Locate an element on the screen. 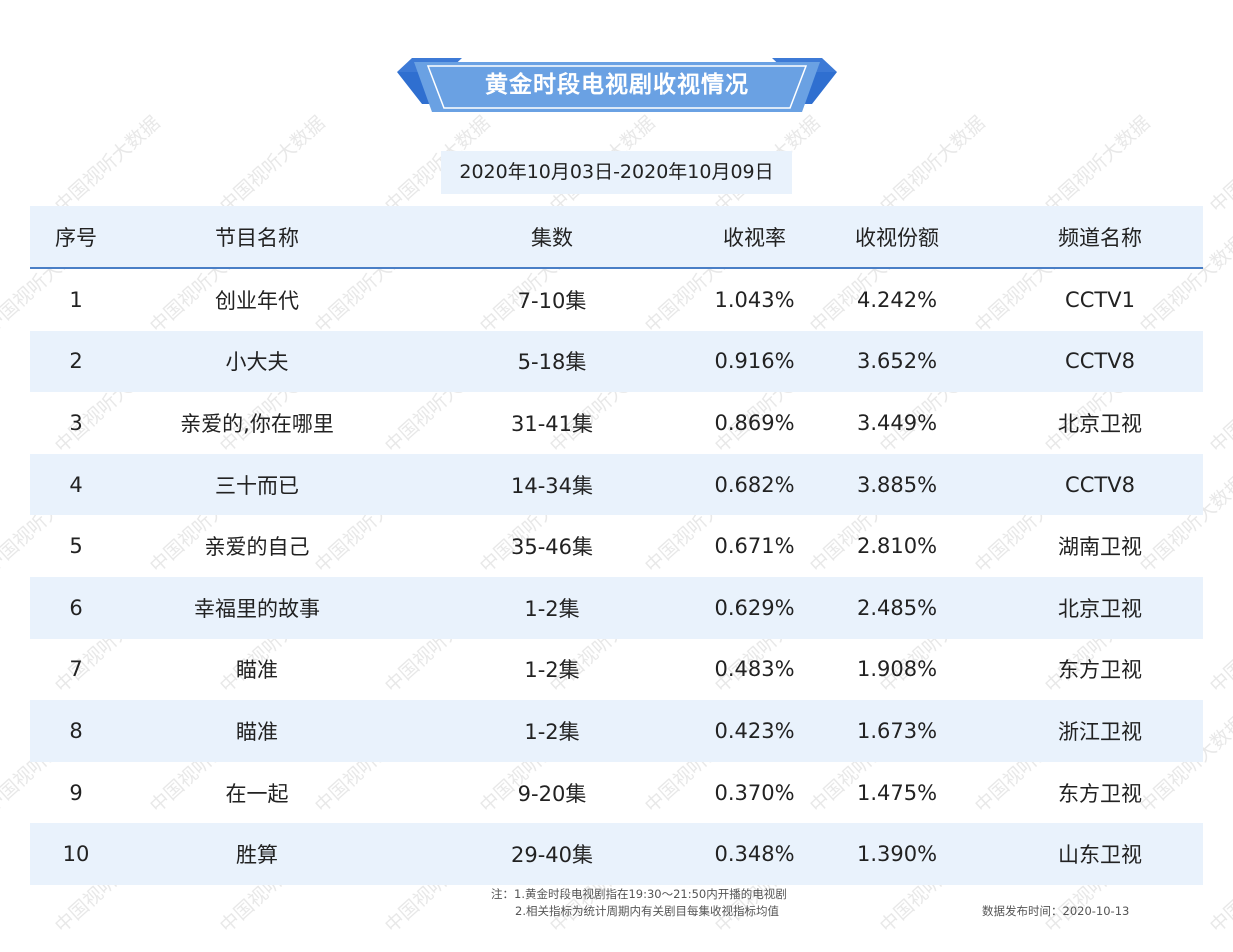 Image resolution: width=1233 pixels, height=952 pixels. date-range: 2020年10月03日-2020年10月09日 is located at coordinates (616, 172).